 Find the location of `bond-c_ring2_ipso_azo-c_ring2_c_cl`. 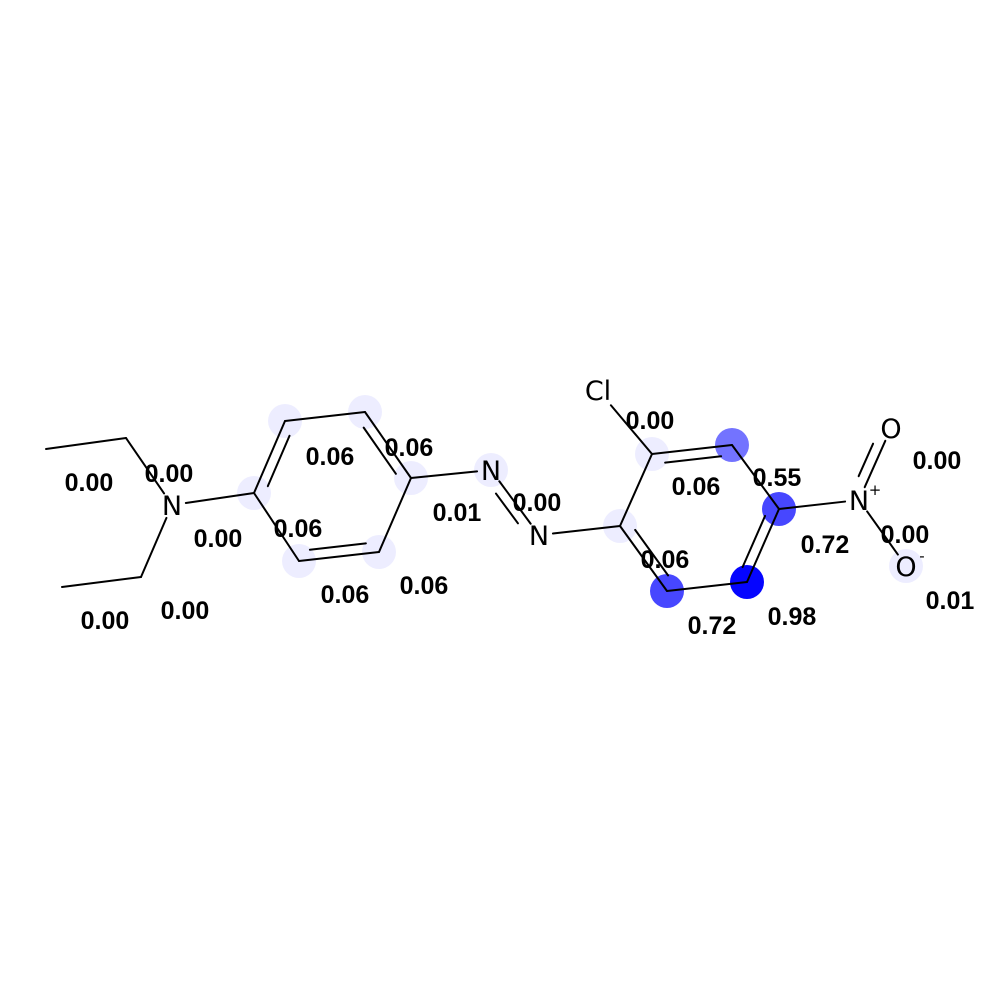

bond-c_ring2_ipso_azo-c_ring2_c_cl is located at coordinates (636, 490).